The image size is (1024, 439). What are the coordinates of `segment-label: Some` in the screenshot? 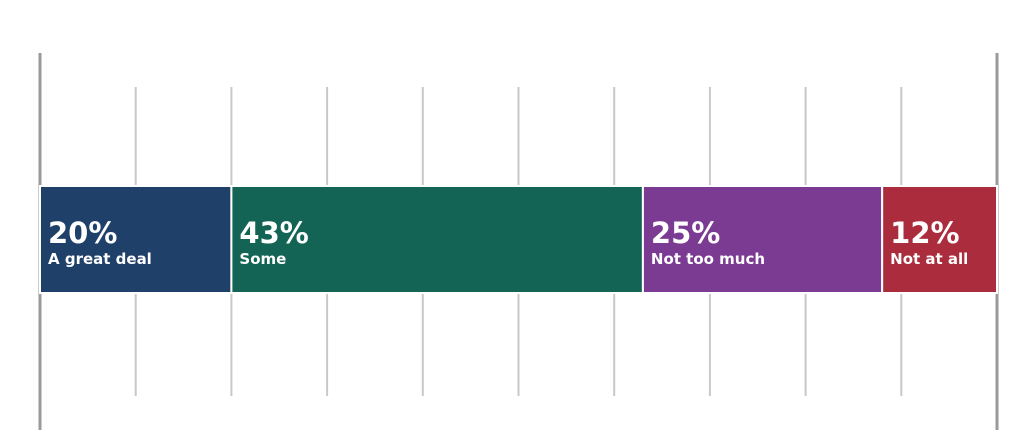 It's located at (262, 259).